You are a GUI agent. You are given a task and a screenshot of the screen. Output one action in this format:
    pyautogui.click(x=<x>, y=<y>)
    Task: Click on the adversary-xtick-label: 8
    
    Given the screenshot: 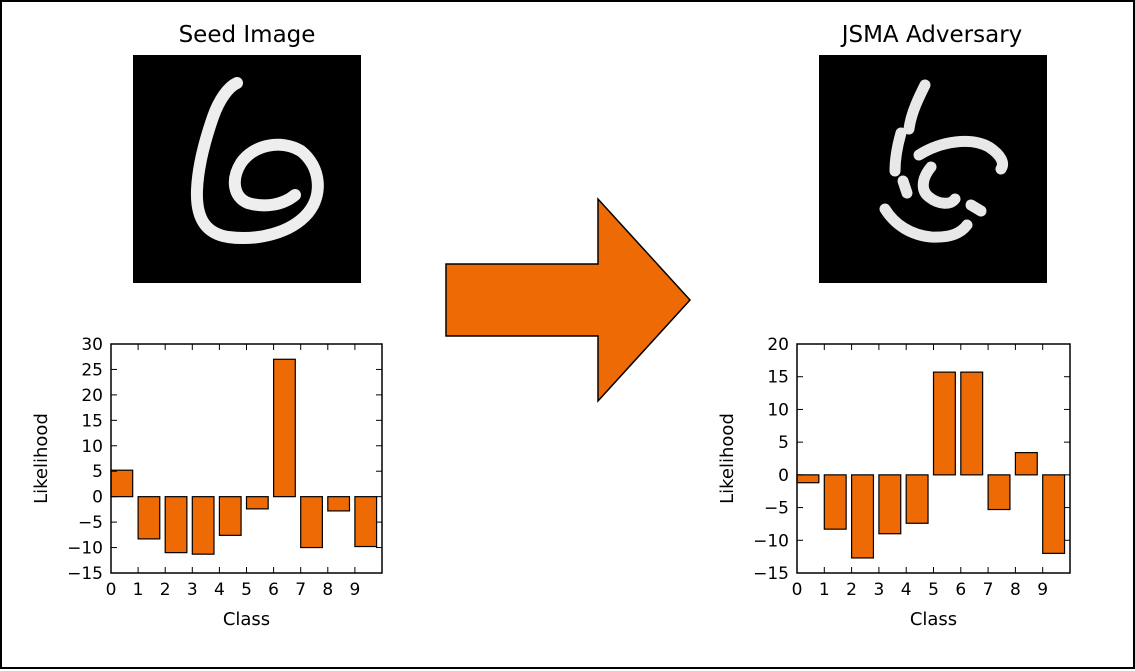 What is the action you would take?
    pyautogui.click(x=1015, y=590)
    